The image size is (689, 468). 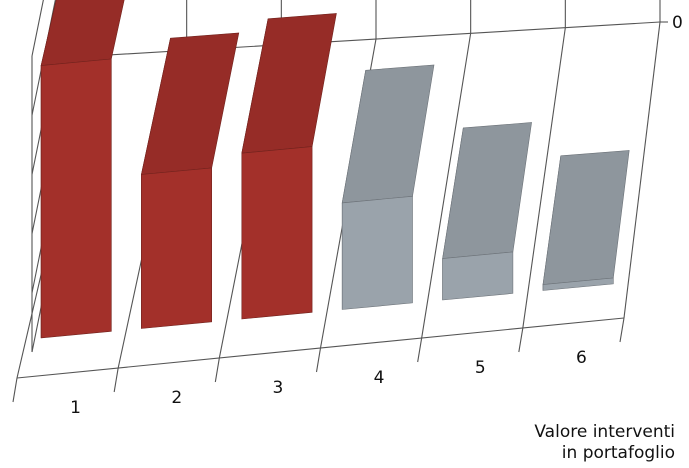 I want to click on x-tick-label: 6, so click(x=581, y=358).